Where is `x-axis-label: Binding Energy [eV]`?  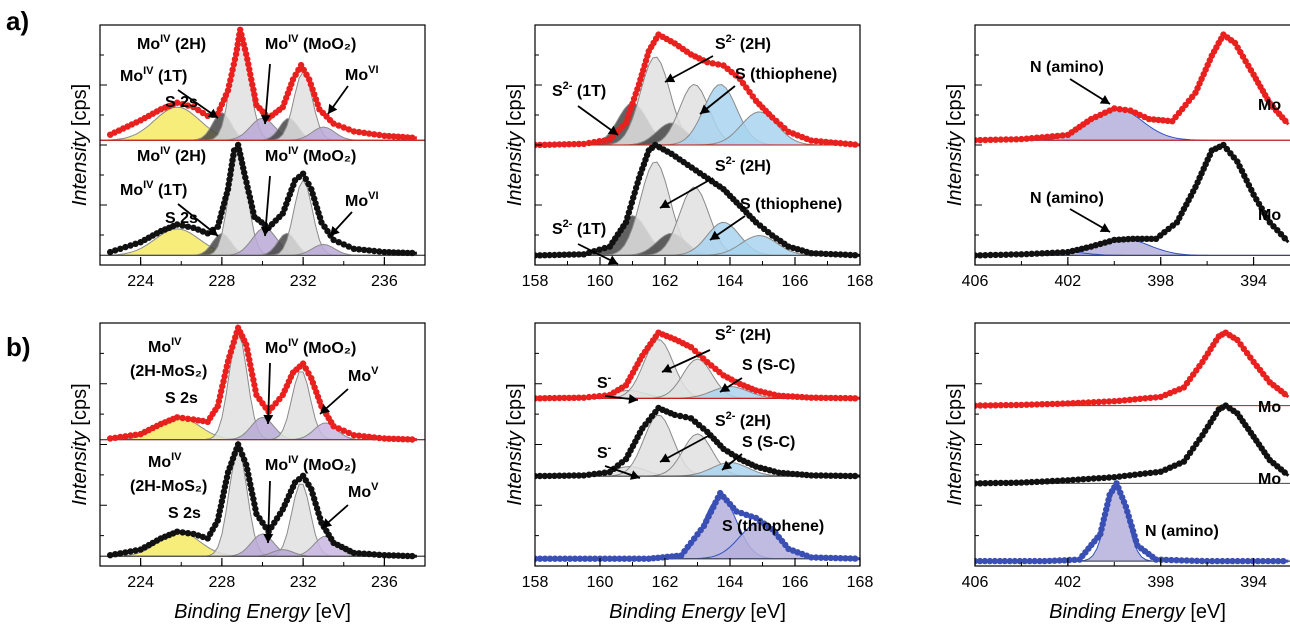 x-axis-label: Binding Energy [eV] is located at coordinates (1137, 612).